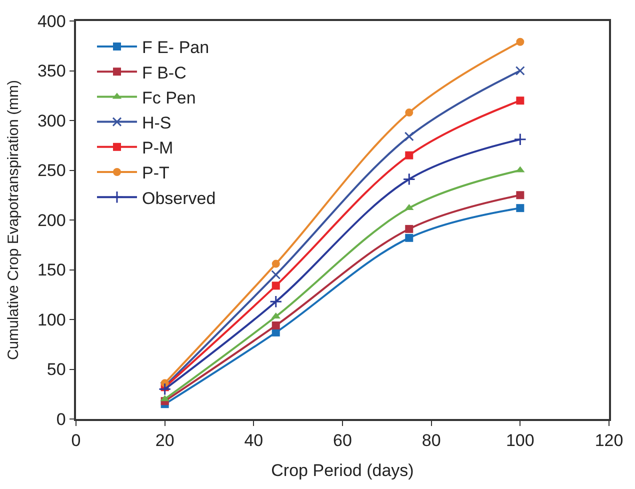 The height and width of the screenshot is (489, 635). What do you see at coordinates (179, 198) in the screenshot?
I see `legend-label: Observed` at bounding box center [179, 198].